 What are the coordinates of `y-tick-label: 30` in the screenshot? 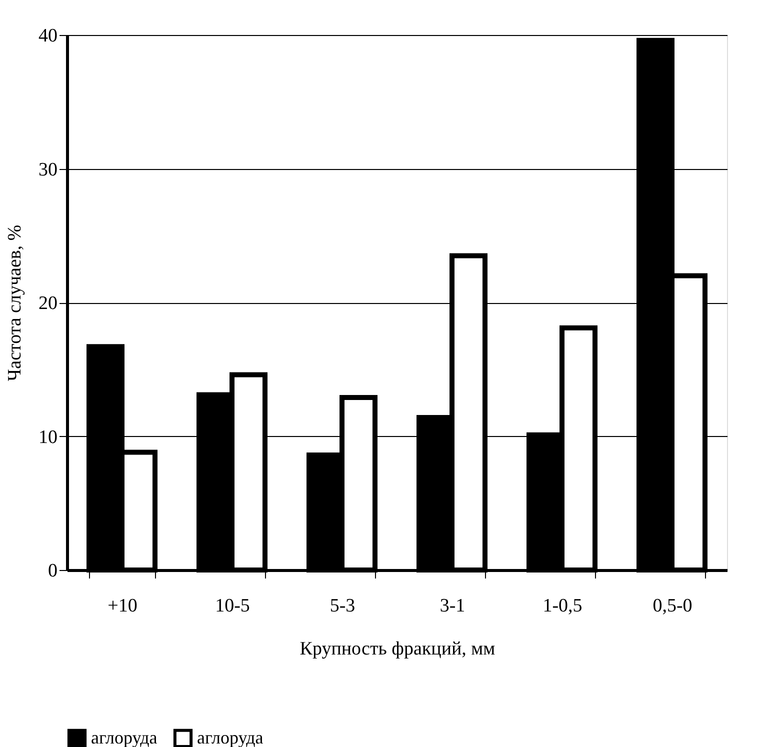 It's located at (48, 169).